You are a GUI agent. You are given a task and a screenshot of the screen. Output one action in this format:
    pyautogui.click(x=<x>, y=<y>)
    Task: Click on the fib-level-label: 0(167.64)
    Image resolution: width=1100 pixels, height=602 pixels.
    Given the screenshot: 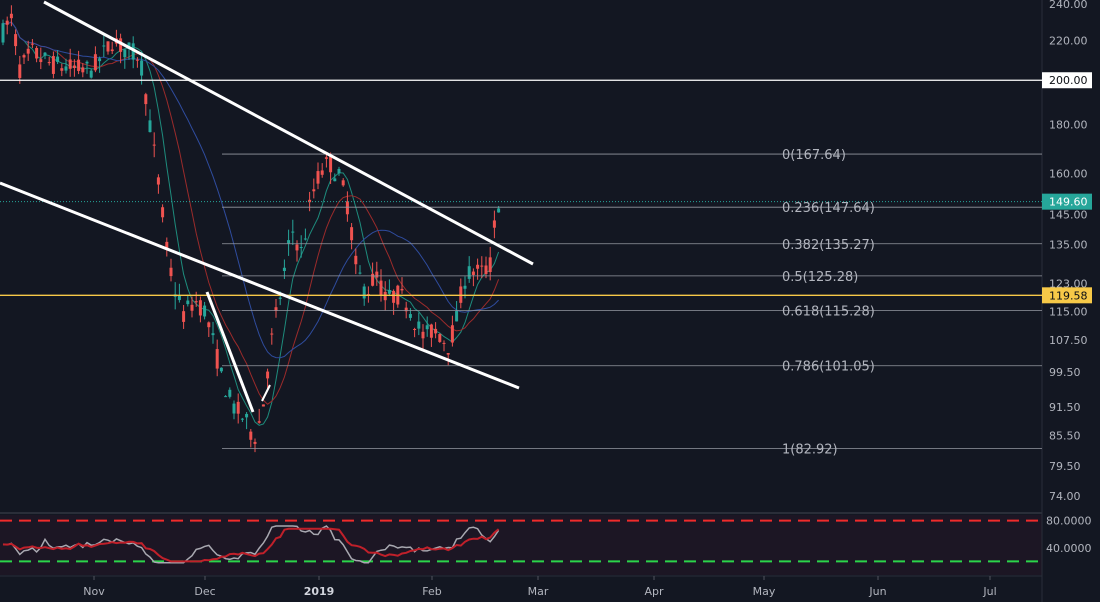 What is the action you would take?
    pyautogui.click(x=814, y=155)
    